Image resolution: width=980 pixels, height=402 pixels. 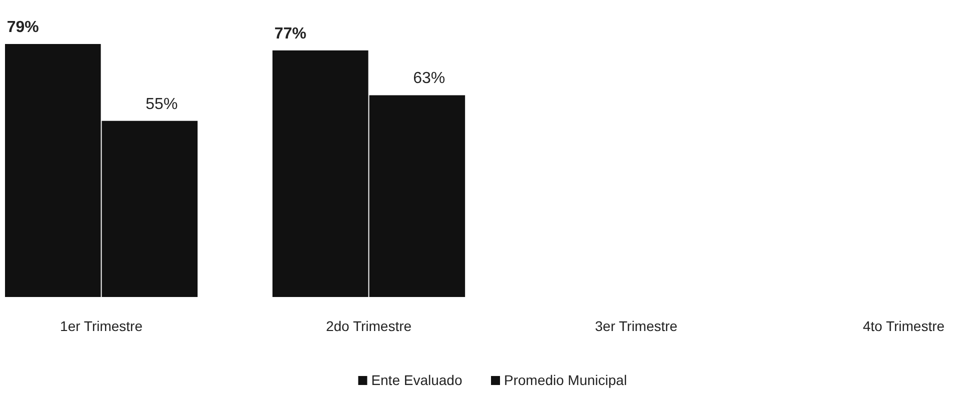 What do you see at coordinates (369, 326) in the screenshot?
I see `x-tick-label: 2do Trimestre` at bounding box center [369, 326].